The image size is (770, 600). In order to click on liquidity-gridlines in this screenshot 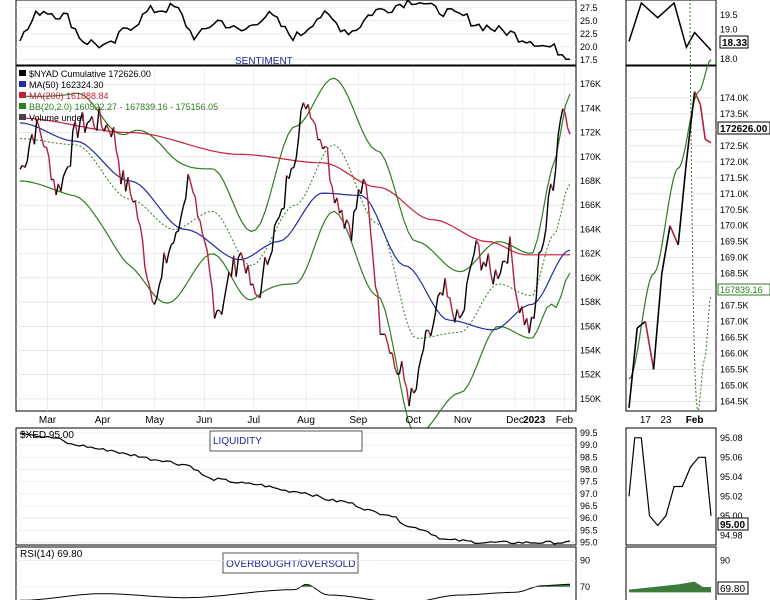, I will do `click(296, 487)`.